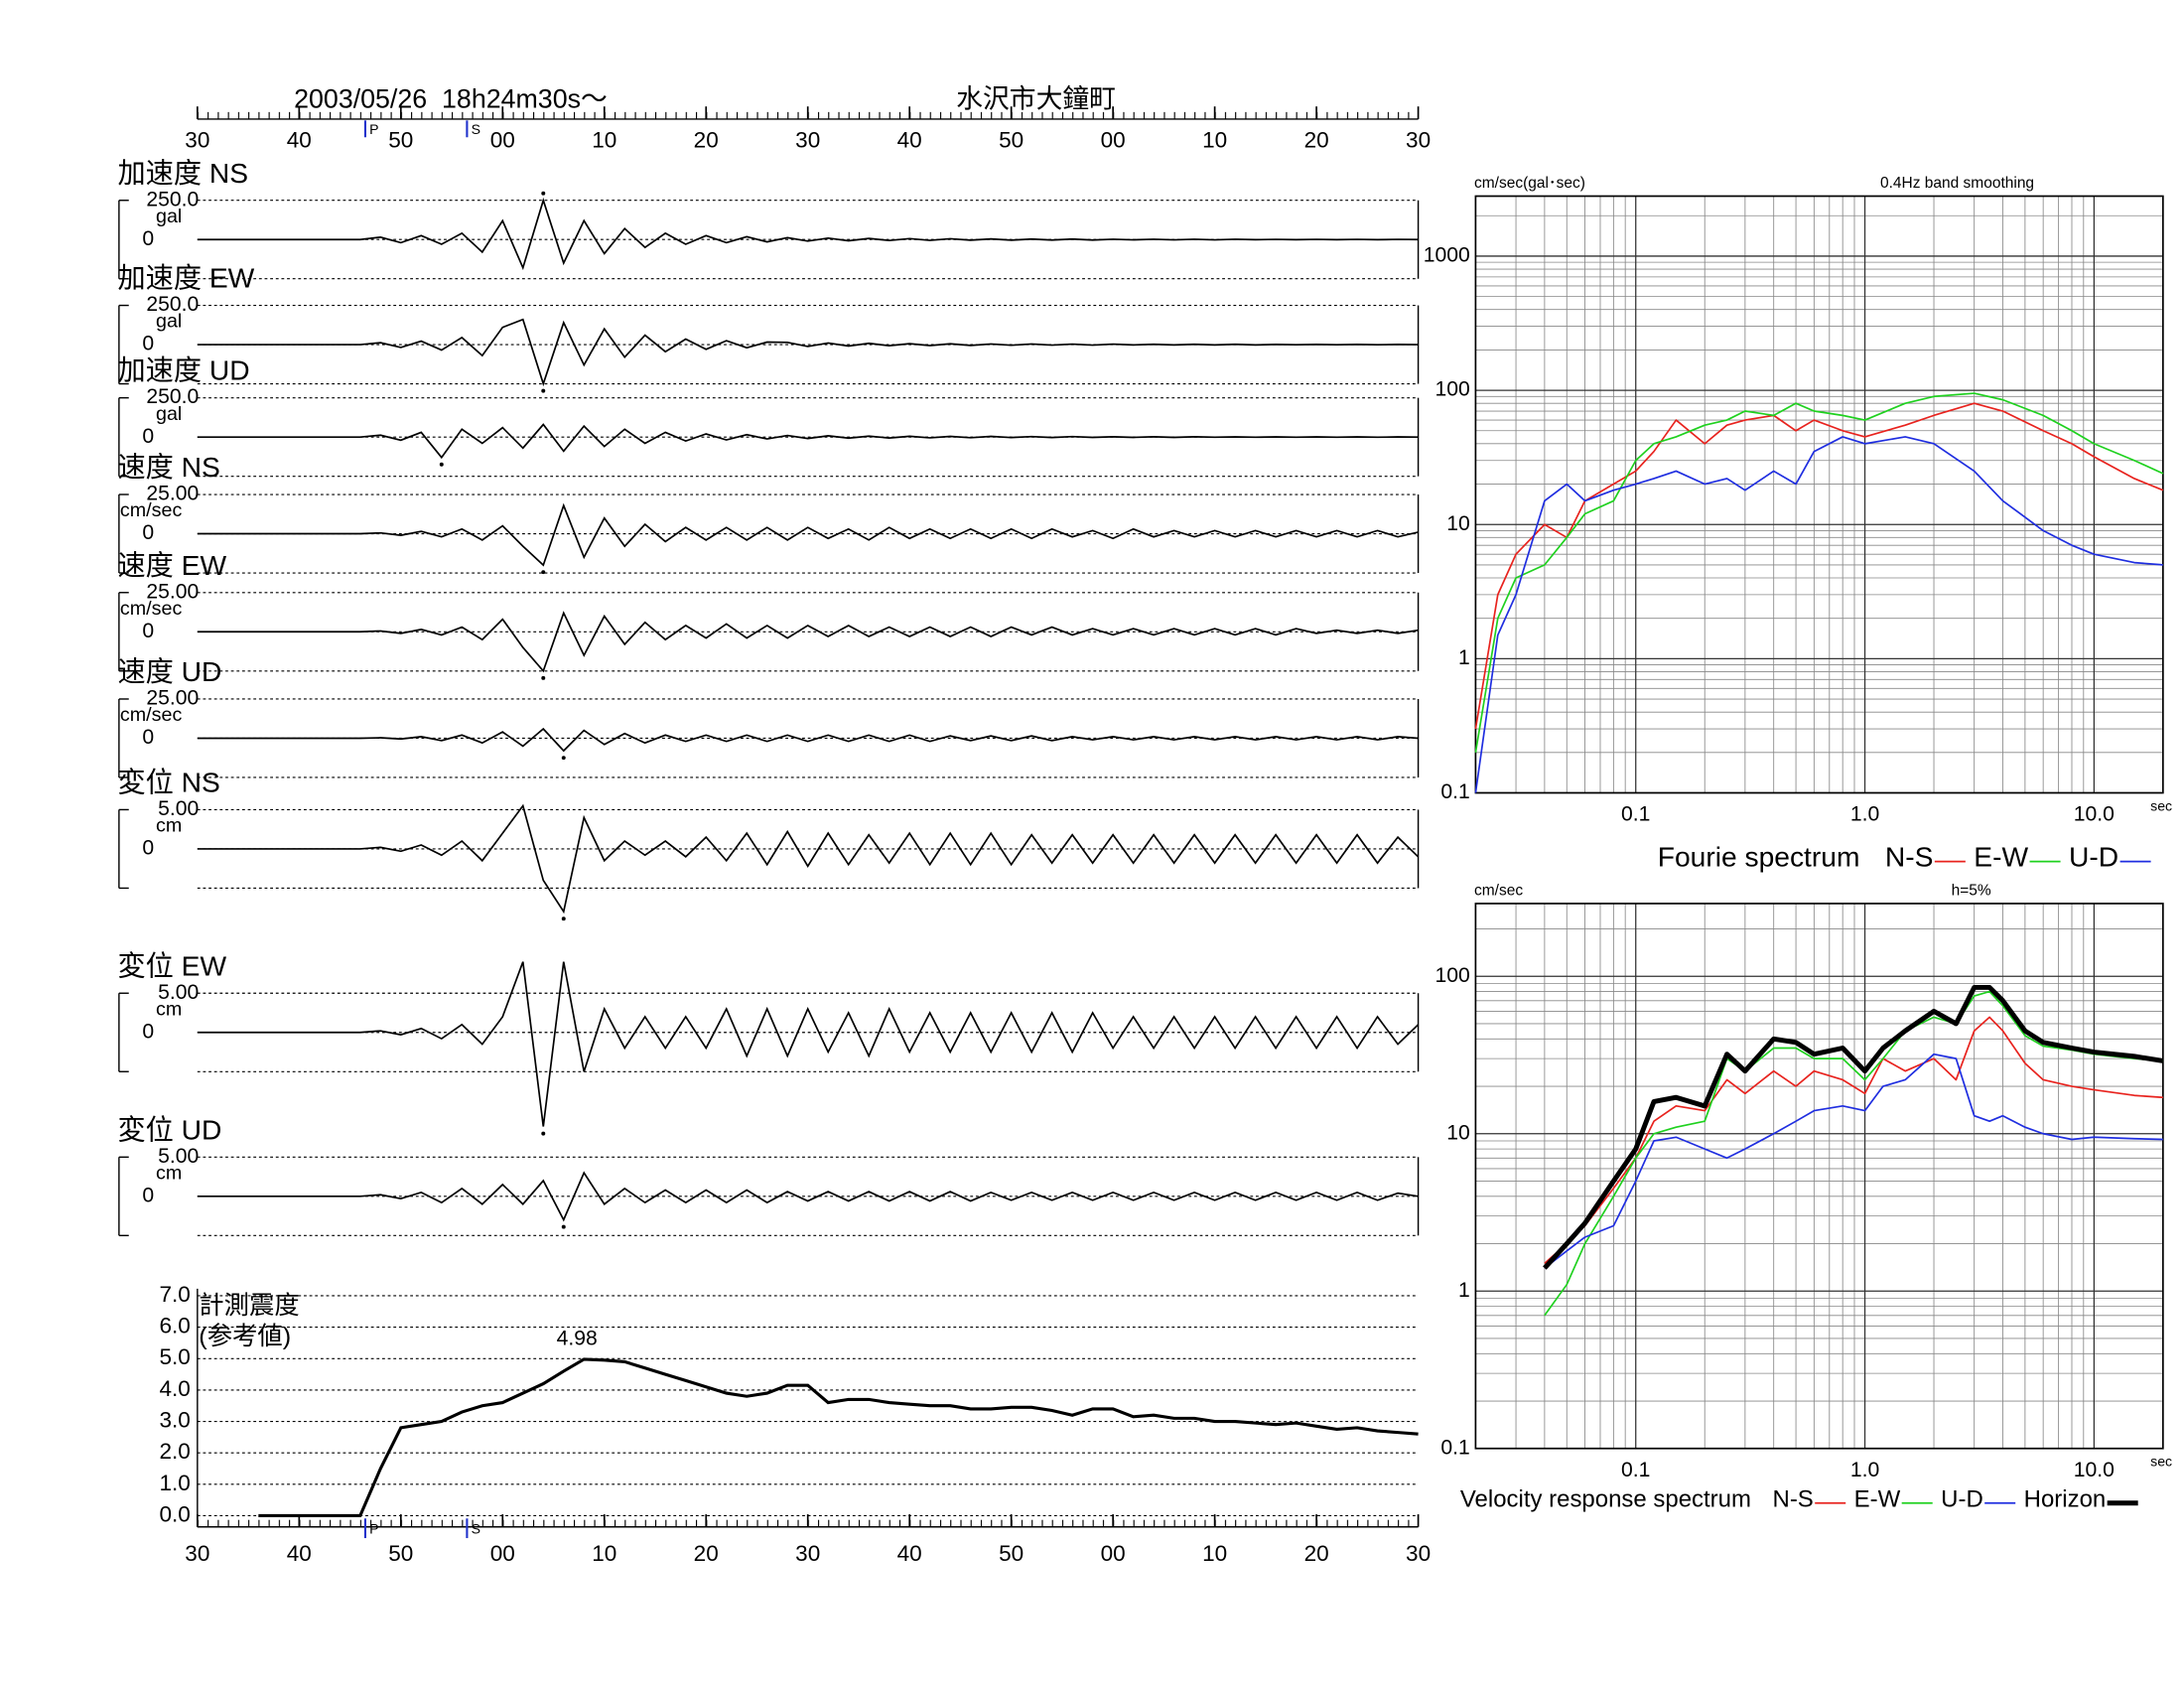  Describe the element at coordinates (174, 1294) in the screenshot. I see `y-tick-label: 7.0` at that location.